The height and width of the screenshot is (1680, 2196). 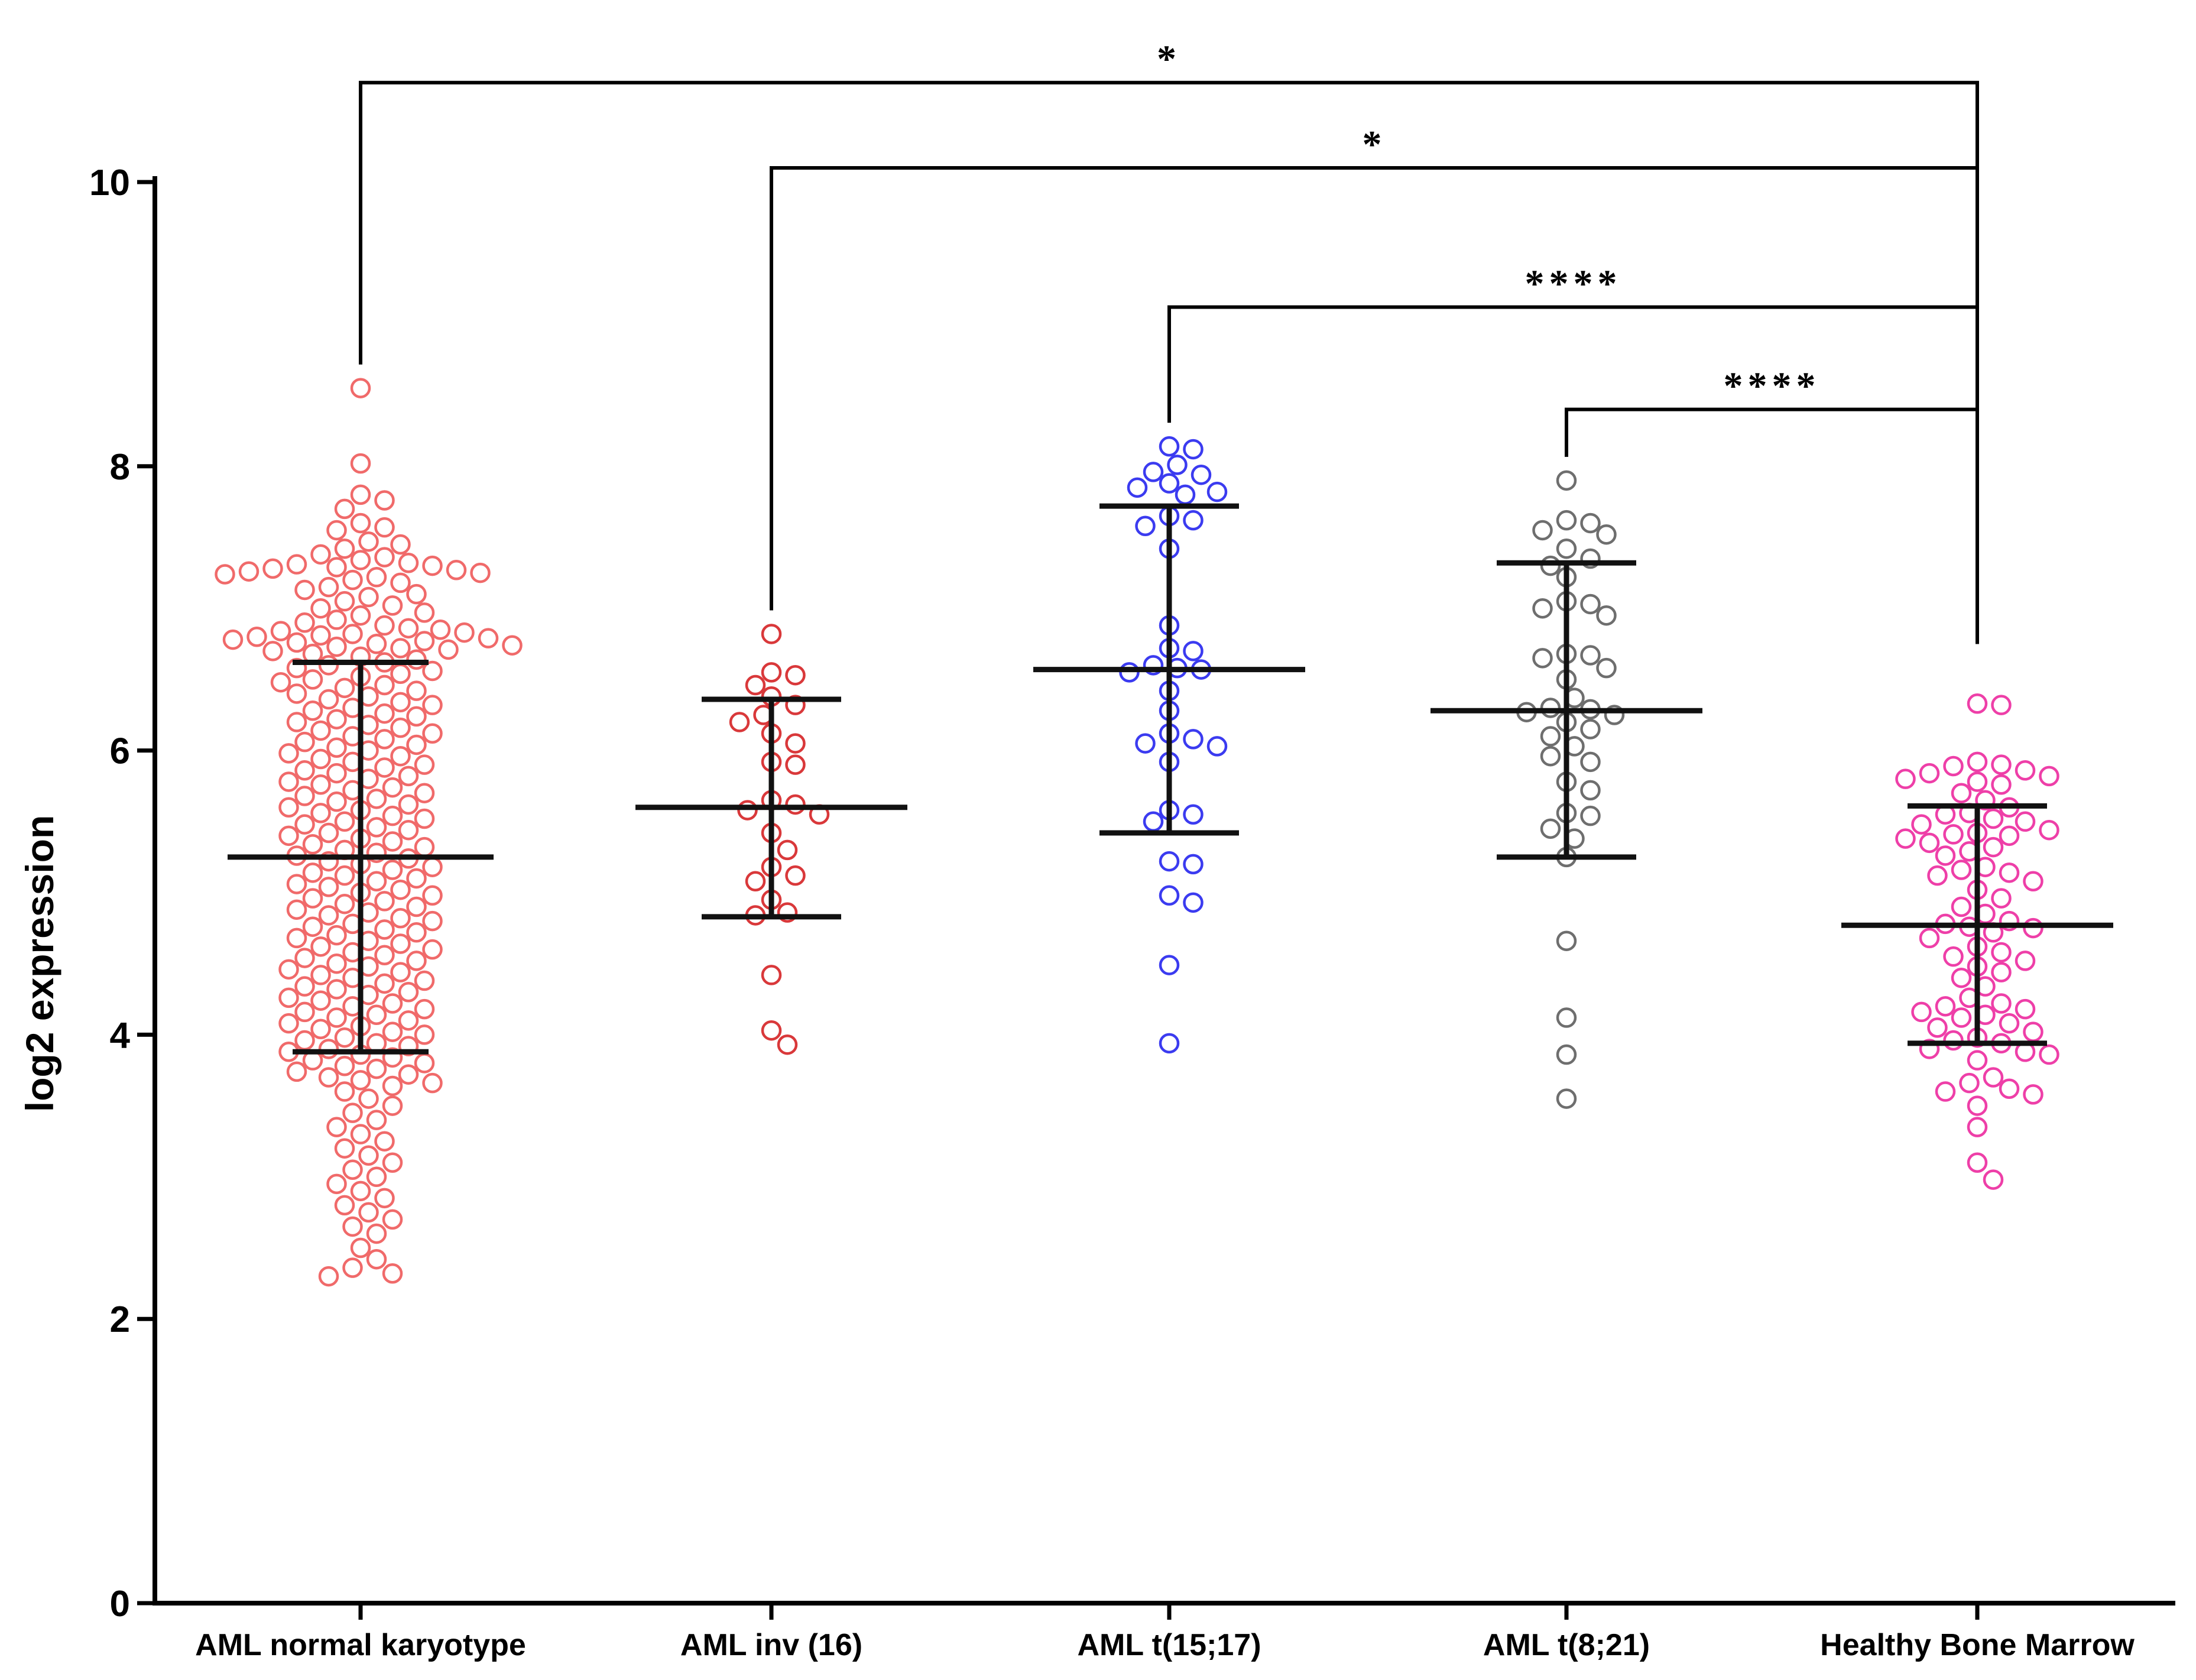 What do you see at coordinates (1773, 386) in the screenshot?
I see `significance-label: ****` at bounding box center [1773, 386].